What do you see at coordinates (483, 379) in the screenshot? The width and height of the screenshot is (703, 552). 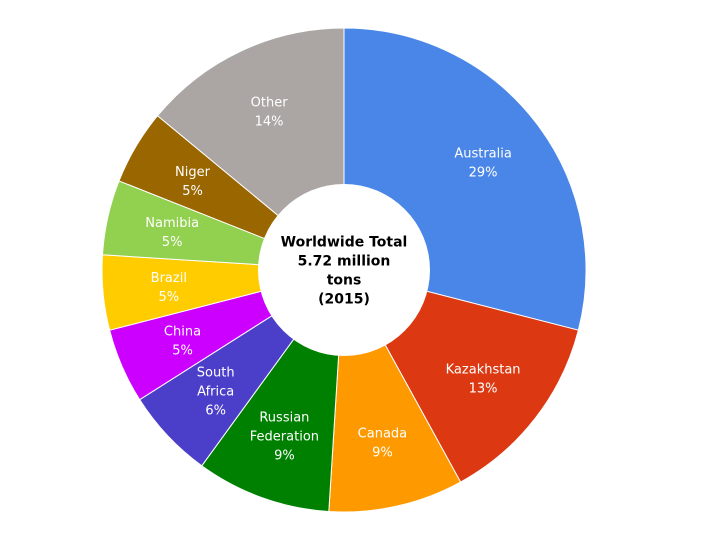 I see `slice-label-kazakhstan: Kazakhstan 13%` at bounding box center [483, 379].